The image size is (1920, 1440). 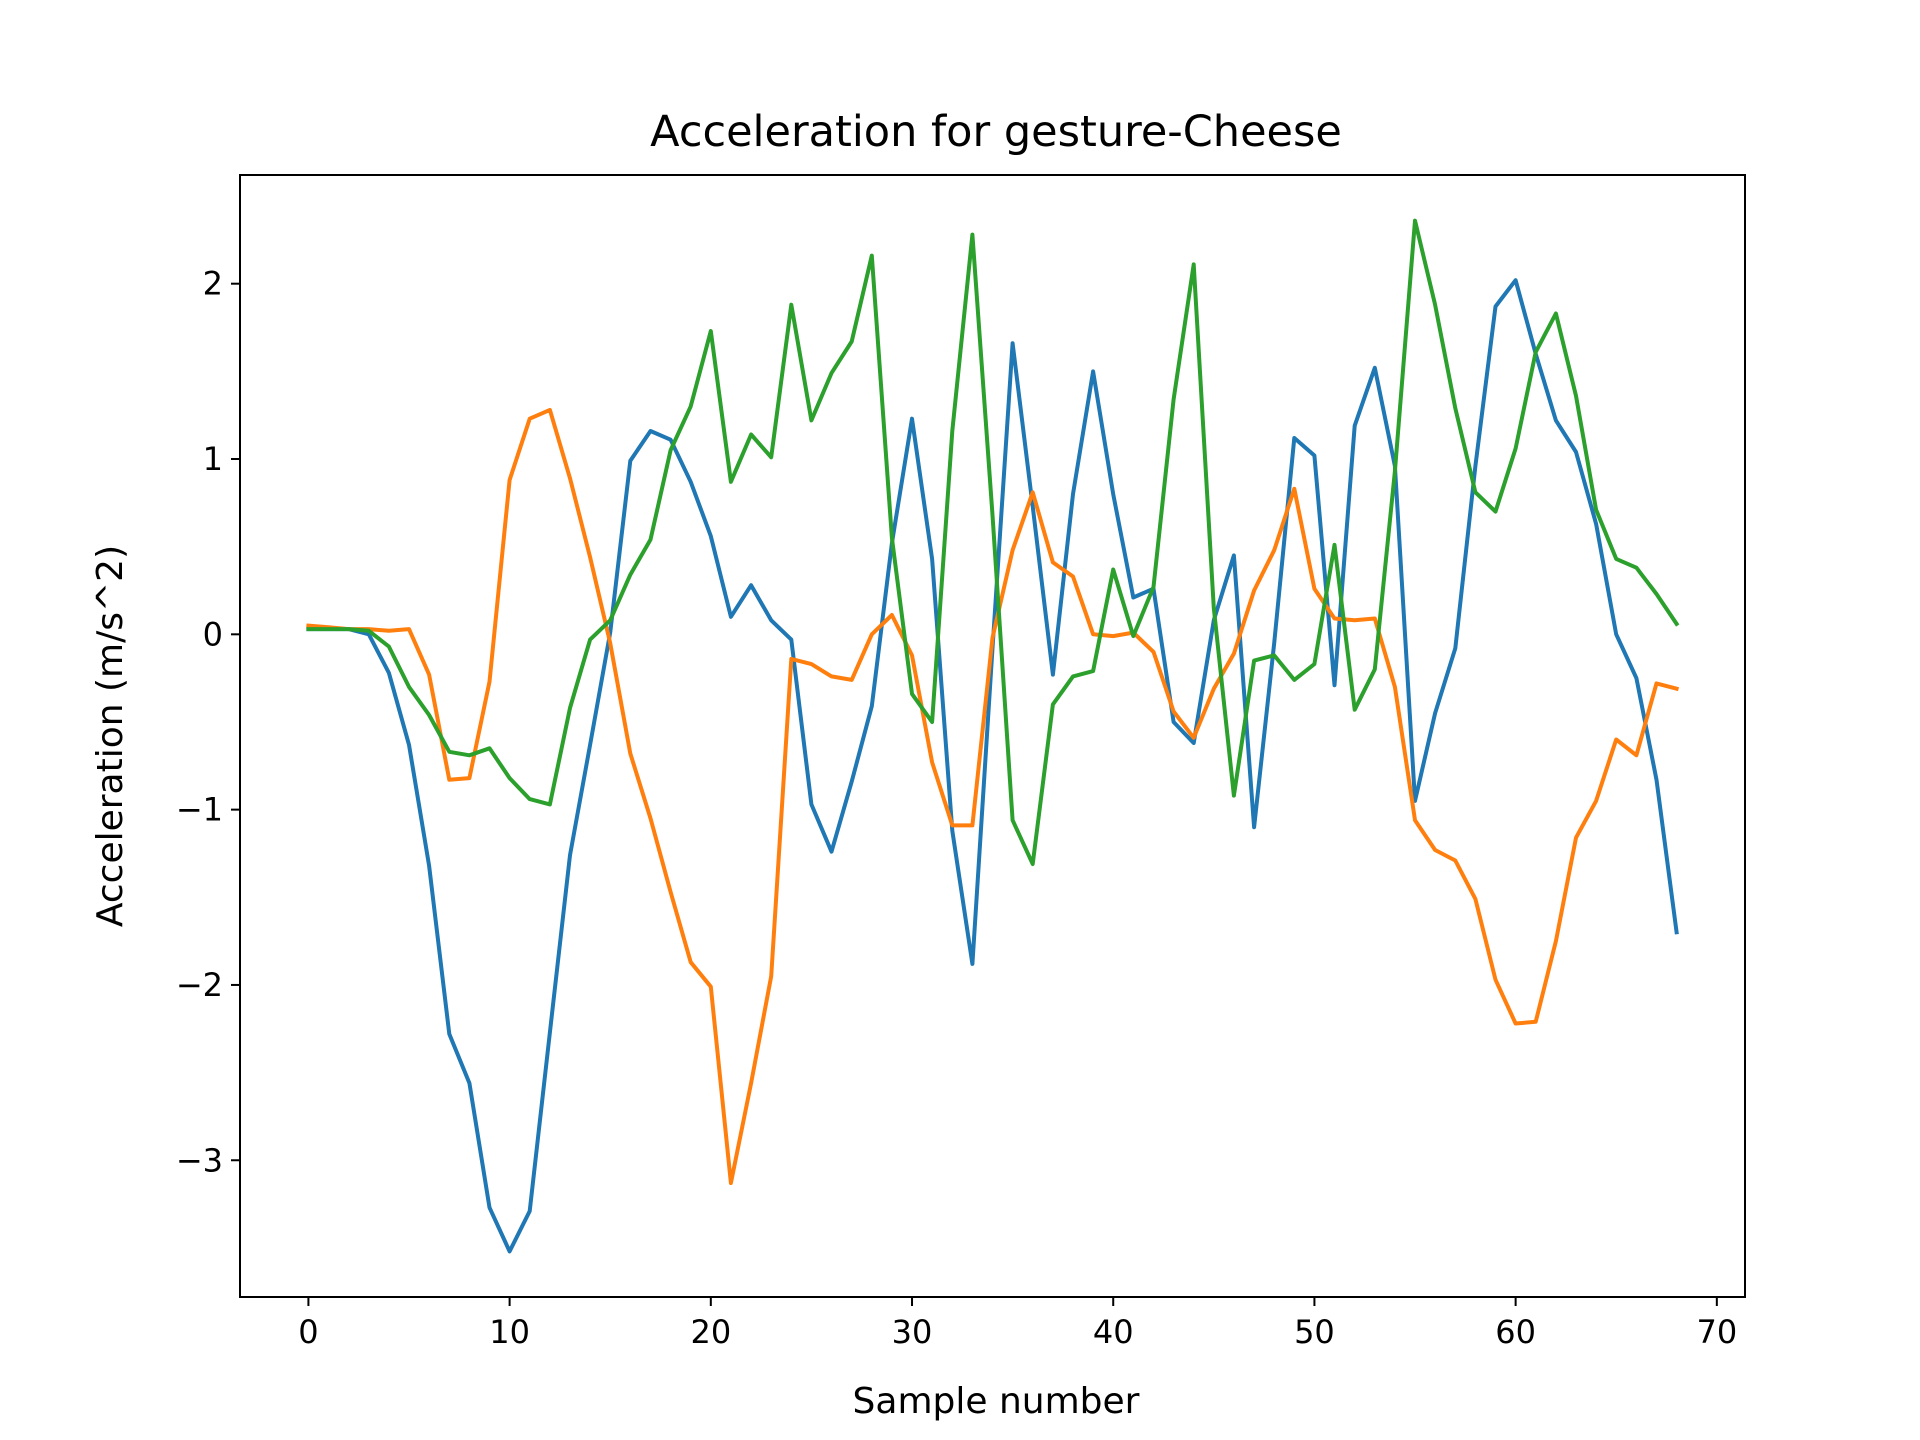 I want to click on y-tick-label: 0, so click(x=213, y=634).